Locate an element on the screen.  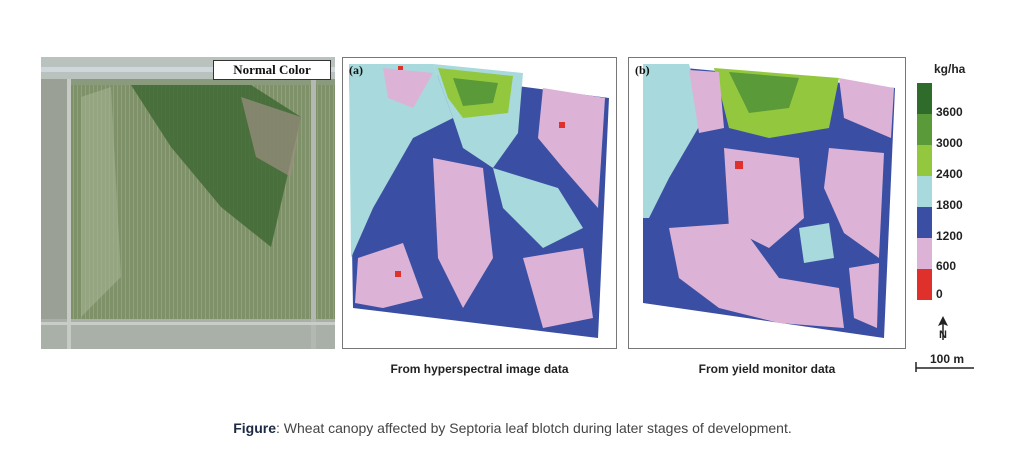
legend-tick: 3600 is located at coordinates (949, 112).